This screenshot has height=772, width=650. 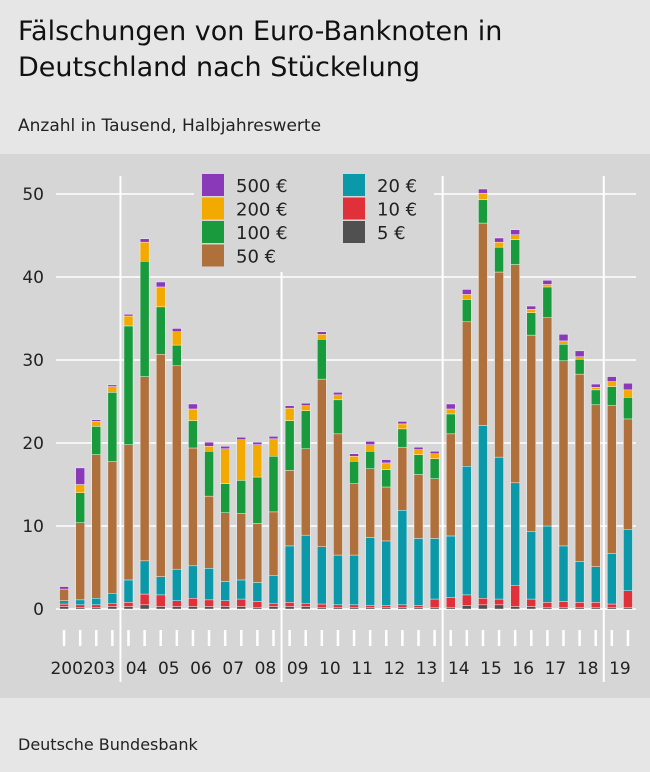 I want to click on x-tick-label: 08, so click(x=266, y=669).